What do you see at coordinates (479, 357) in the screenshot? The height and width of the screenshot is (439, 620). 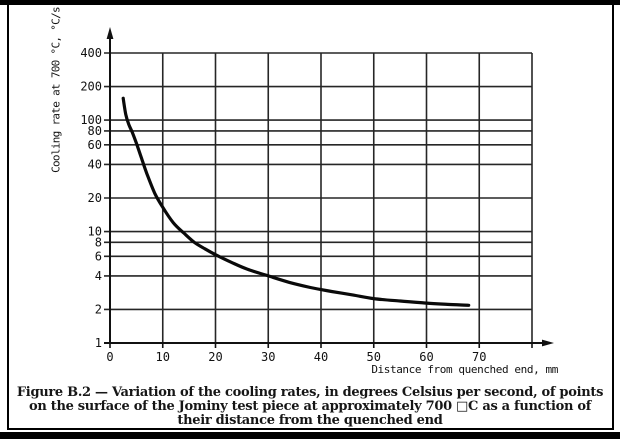 I see `svg-text: 70` at bounding box center [479, 357].